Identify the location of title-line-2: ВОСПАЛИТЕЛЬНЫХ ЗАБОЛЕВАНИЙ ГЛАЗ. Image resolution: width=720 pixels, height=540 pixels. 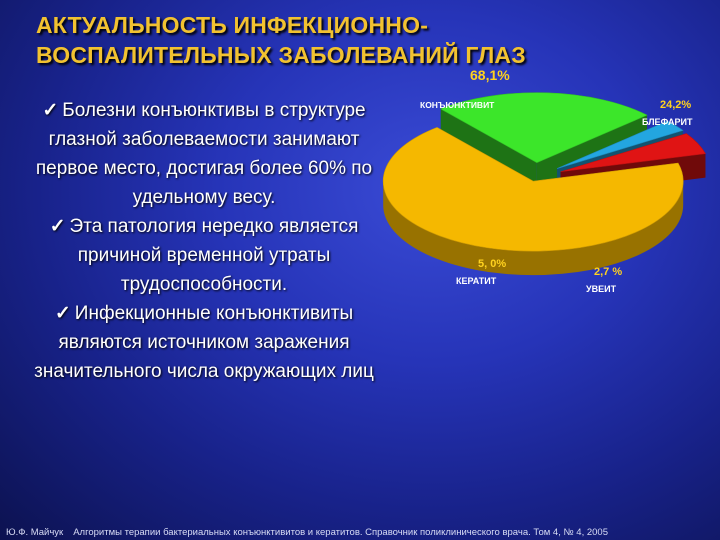
(281, 55).